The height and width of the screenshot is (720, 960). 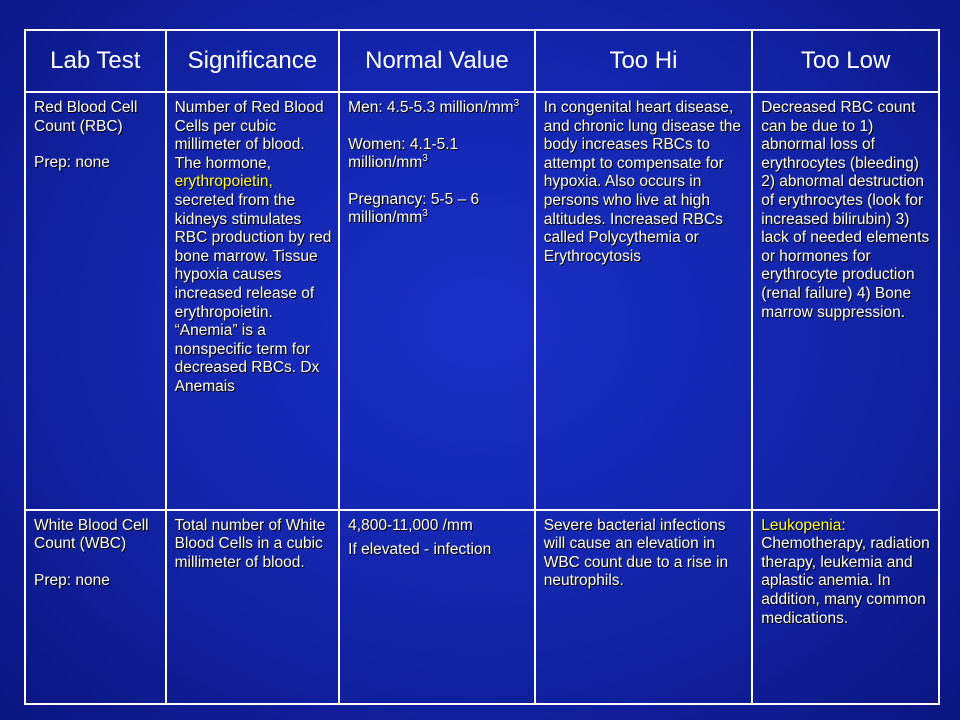 I want to click on header-significance: Significance, so click(x=252, y=61).